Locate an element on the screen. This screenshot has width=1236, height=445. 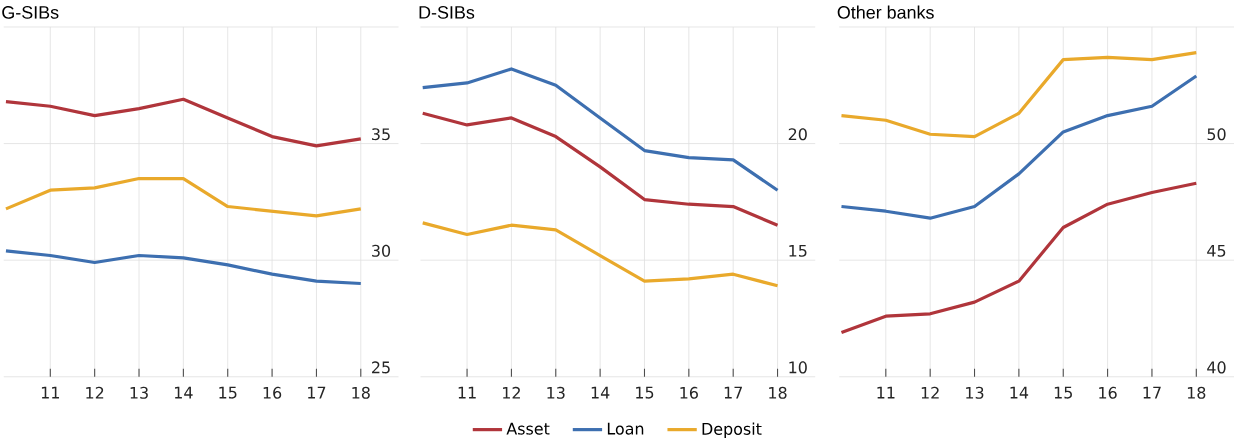
chart-title: G-SIBs is located at coordinates (30, 12).